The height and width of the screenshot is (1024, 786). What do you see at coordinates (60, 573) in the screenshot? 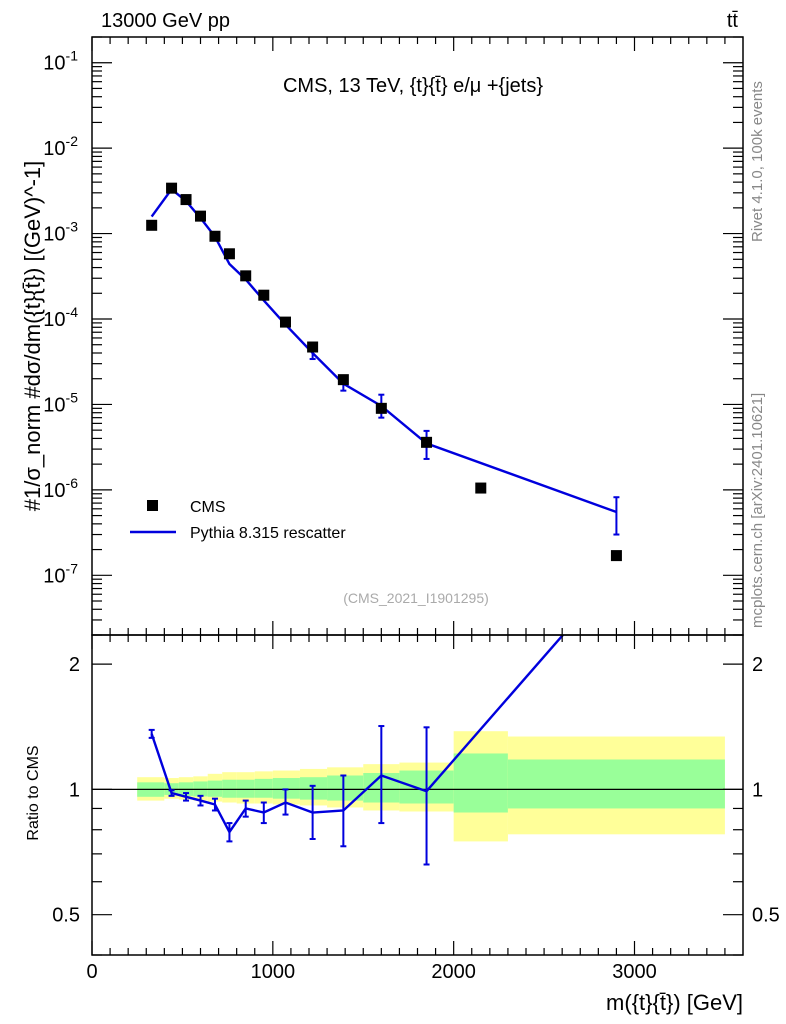
I see `y-tick-label: 10⁻⁷` at bounding box center [60, 573].